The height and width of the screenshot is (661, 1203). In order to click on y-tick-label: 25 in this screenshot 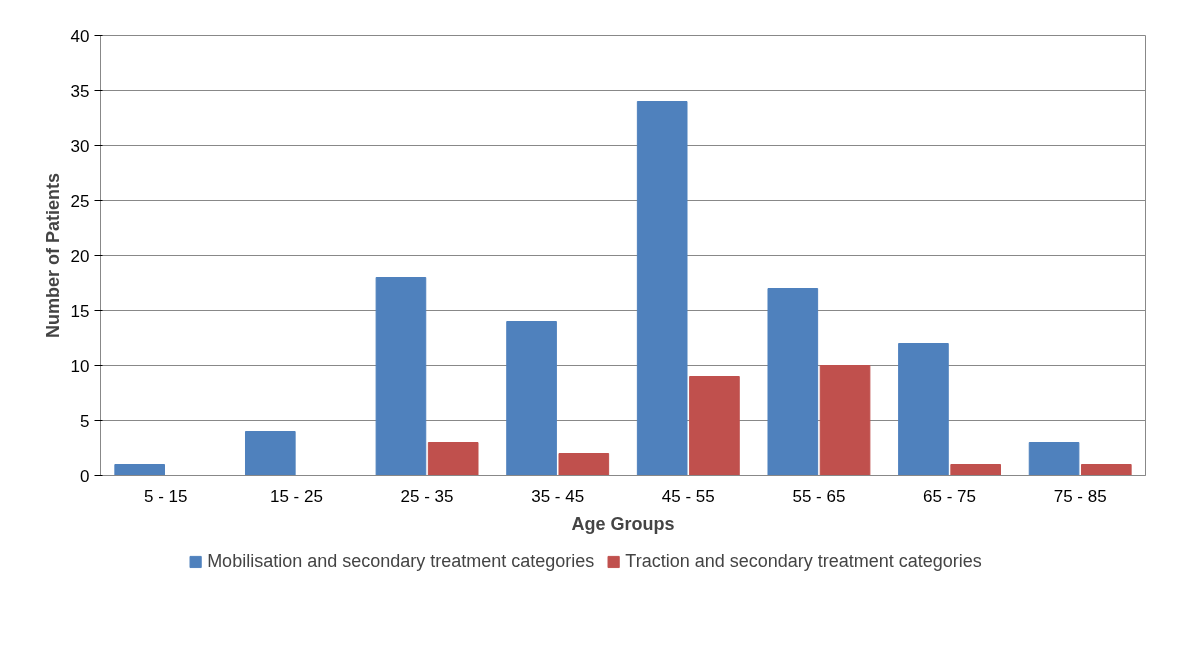, I will do `click(80, 201)`.